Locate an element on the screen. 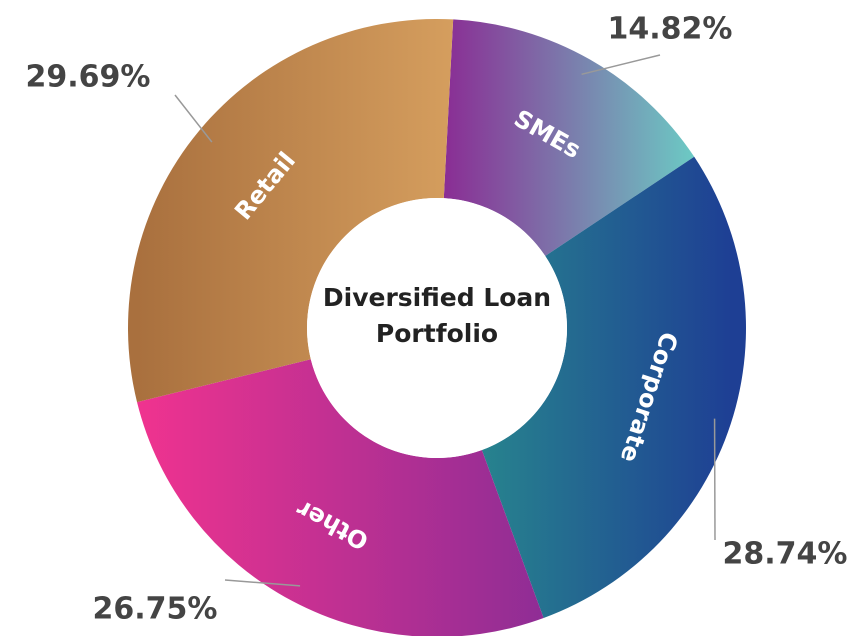 This screenshot has height=636, width=854. donut-hole is located at coordinates (437, 328).